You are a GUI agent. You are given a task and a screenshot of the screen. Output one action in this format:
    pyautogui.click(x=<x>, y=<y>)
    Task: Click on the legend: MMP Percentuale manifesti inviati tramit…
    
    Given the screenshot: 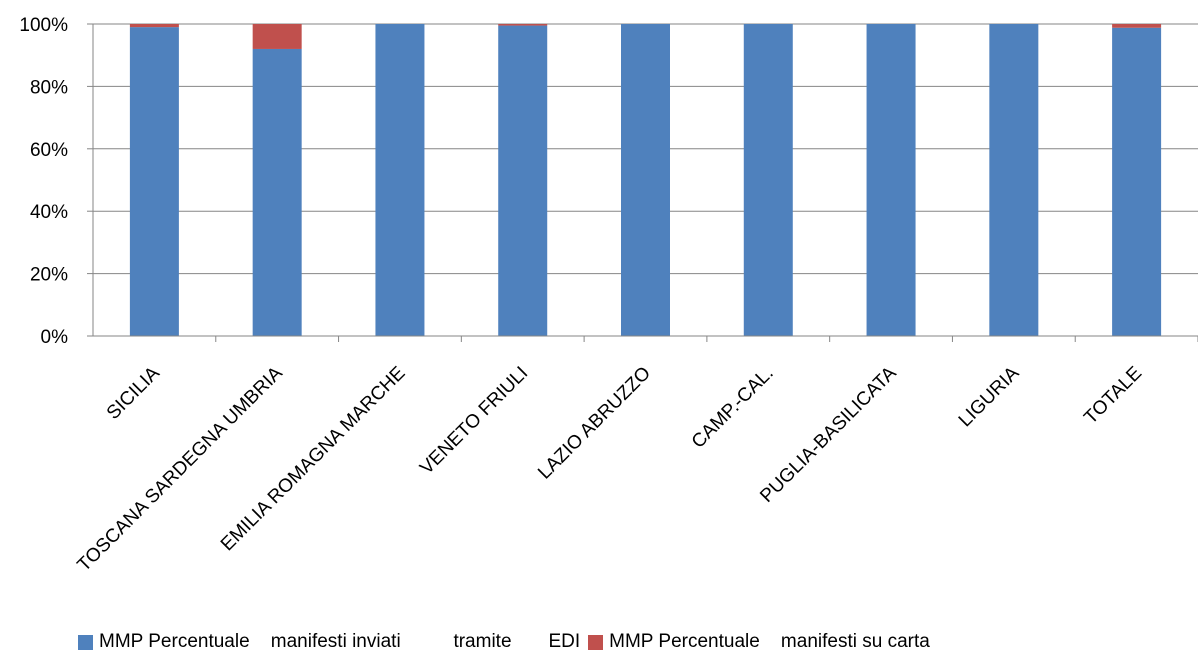 What is the action you would take?
    pyautogui.click(x=508, y=642)
    